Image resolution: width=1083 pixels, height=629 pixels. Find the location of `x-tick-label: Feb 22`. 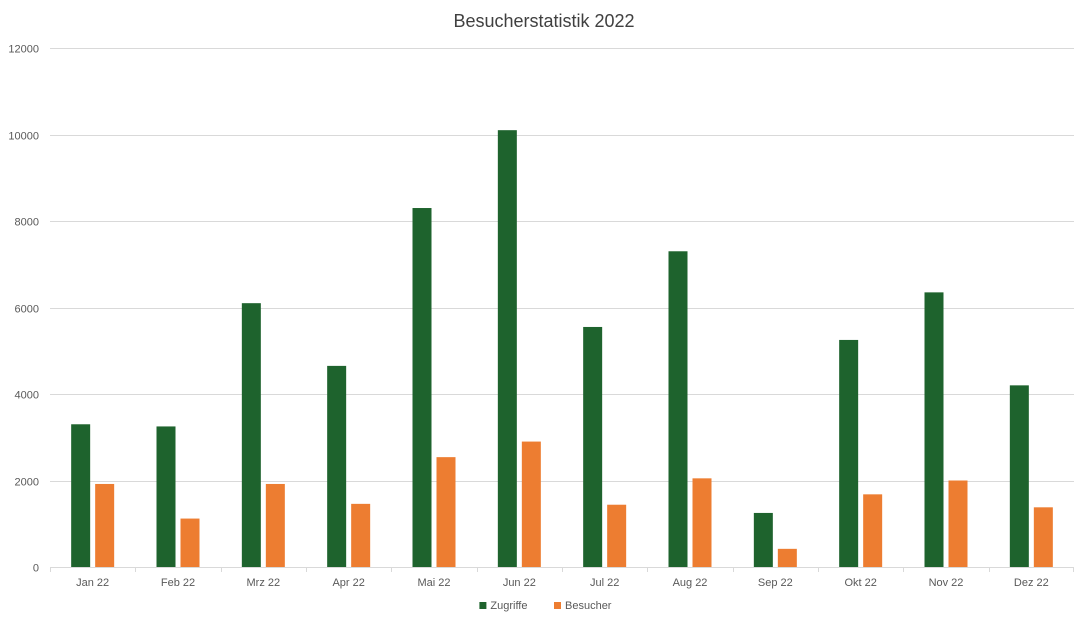

x-tick-label: Feb 22 is located at coordinates (178, 583).